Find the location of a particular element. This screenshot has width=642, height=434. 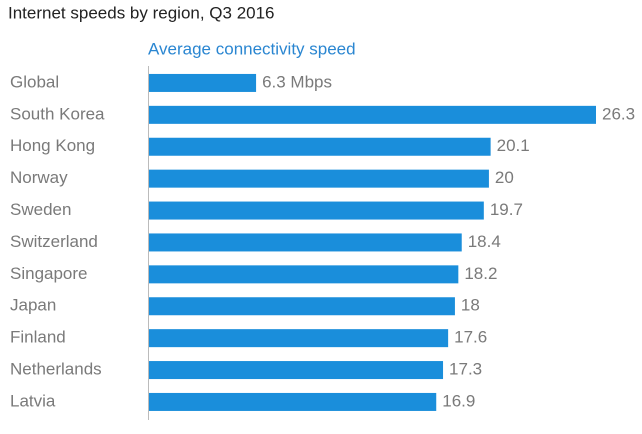

value-label: 6.3 Mbps is located at coordinates (297, 81).